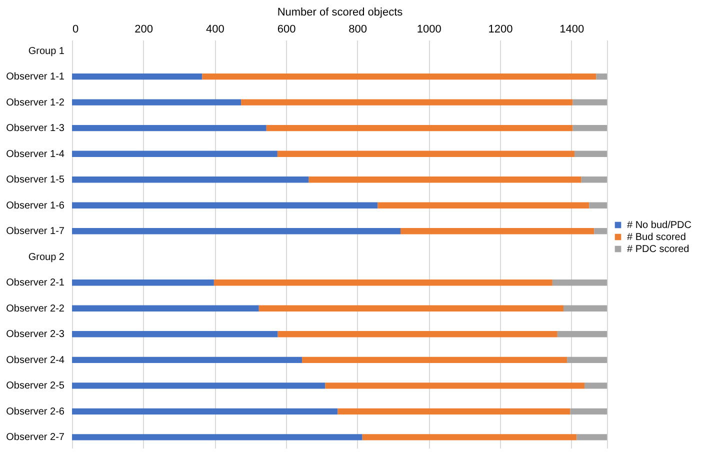  Describe the element at coordinates (286, 30) in the screenshot. I see `x-tick-label: 600` at that location.